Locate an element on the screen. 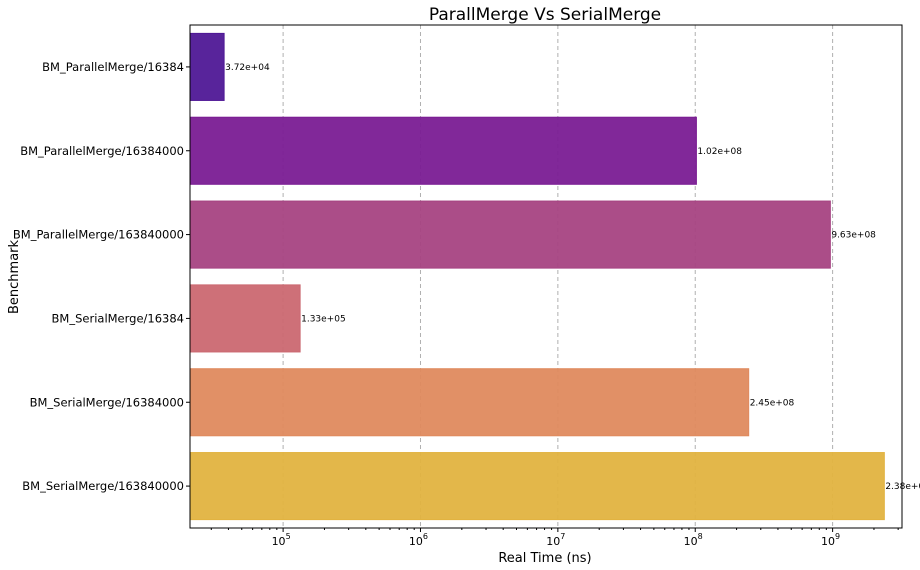 This screenshot has width=920, height=570. y-tick-label-3: BM_SerialMerge/16384 is located at coordinates (118, 318).